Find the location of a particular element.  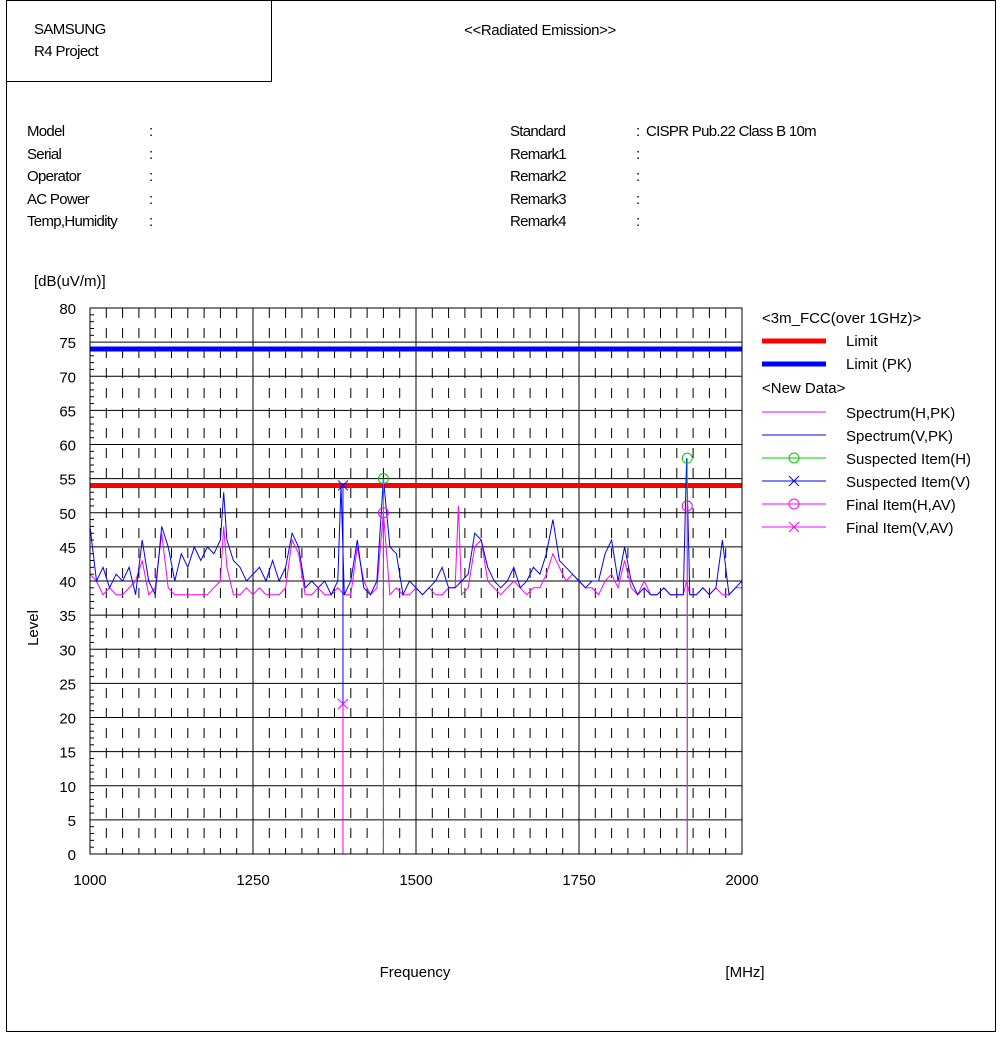

info-label: Remark1 is located at coordinates (538, 154).